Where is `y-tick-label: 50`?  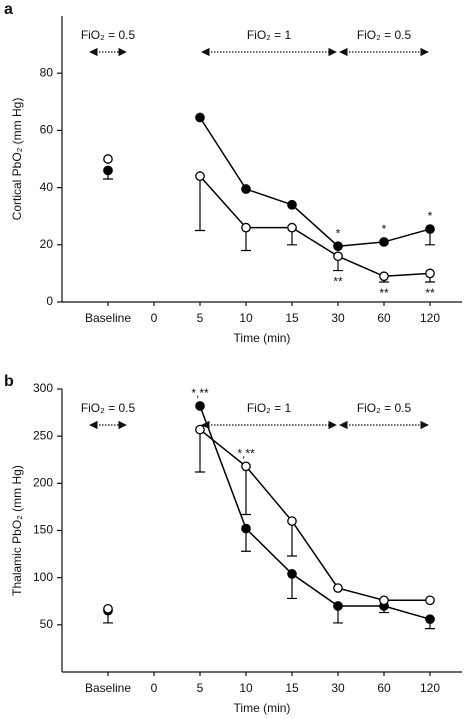
y-tick-label: 50 is located at coordinates (47, 624).